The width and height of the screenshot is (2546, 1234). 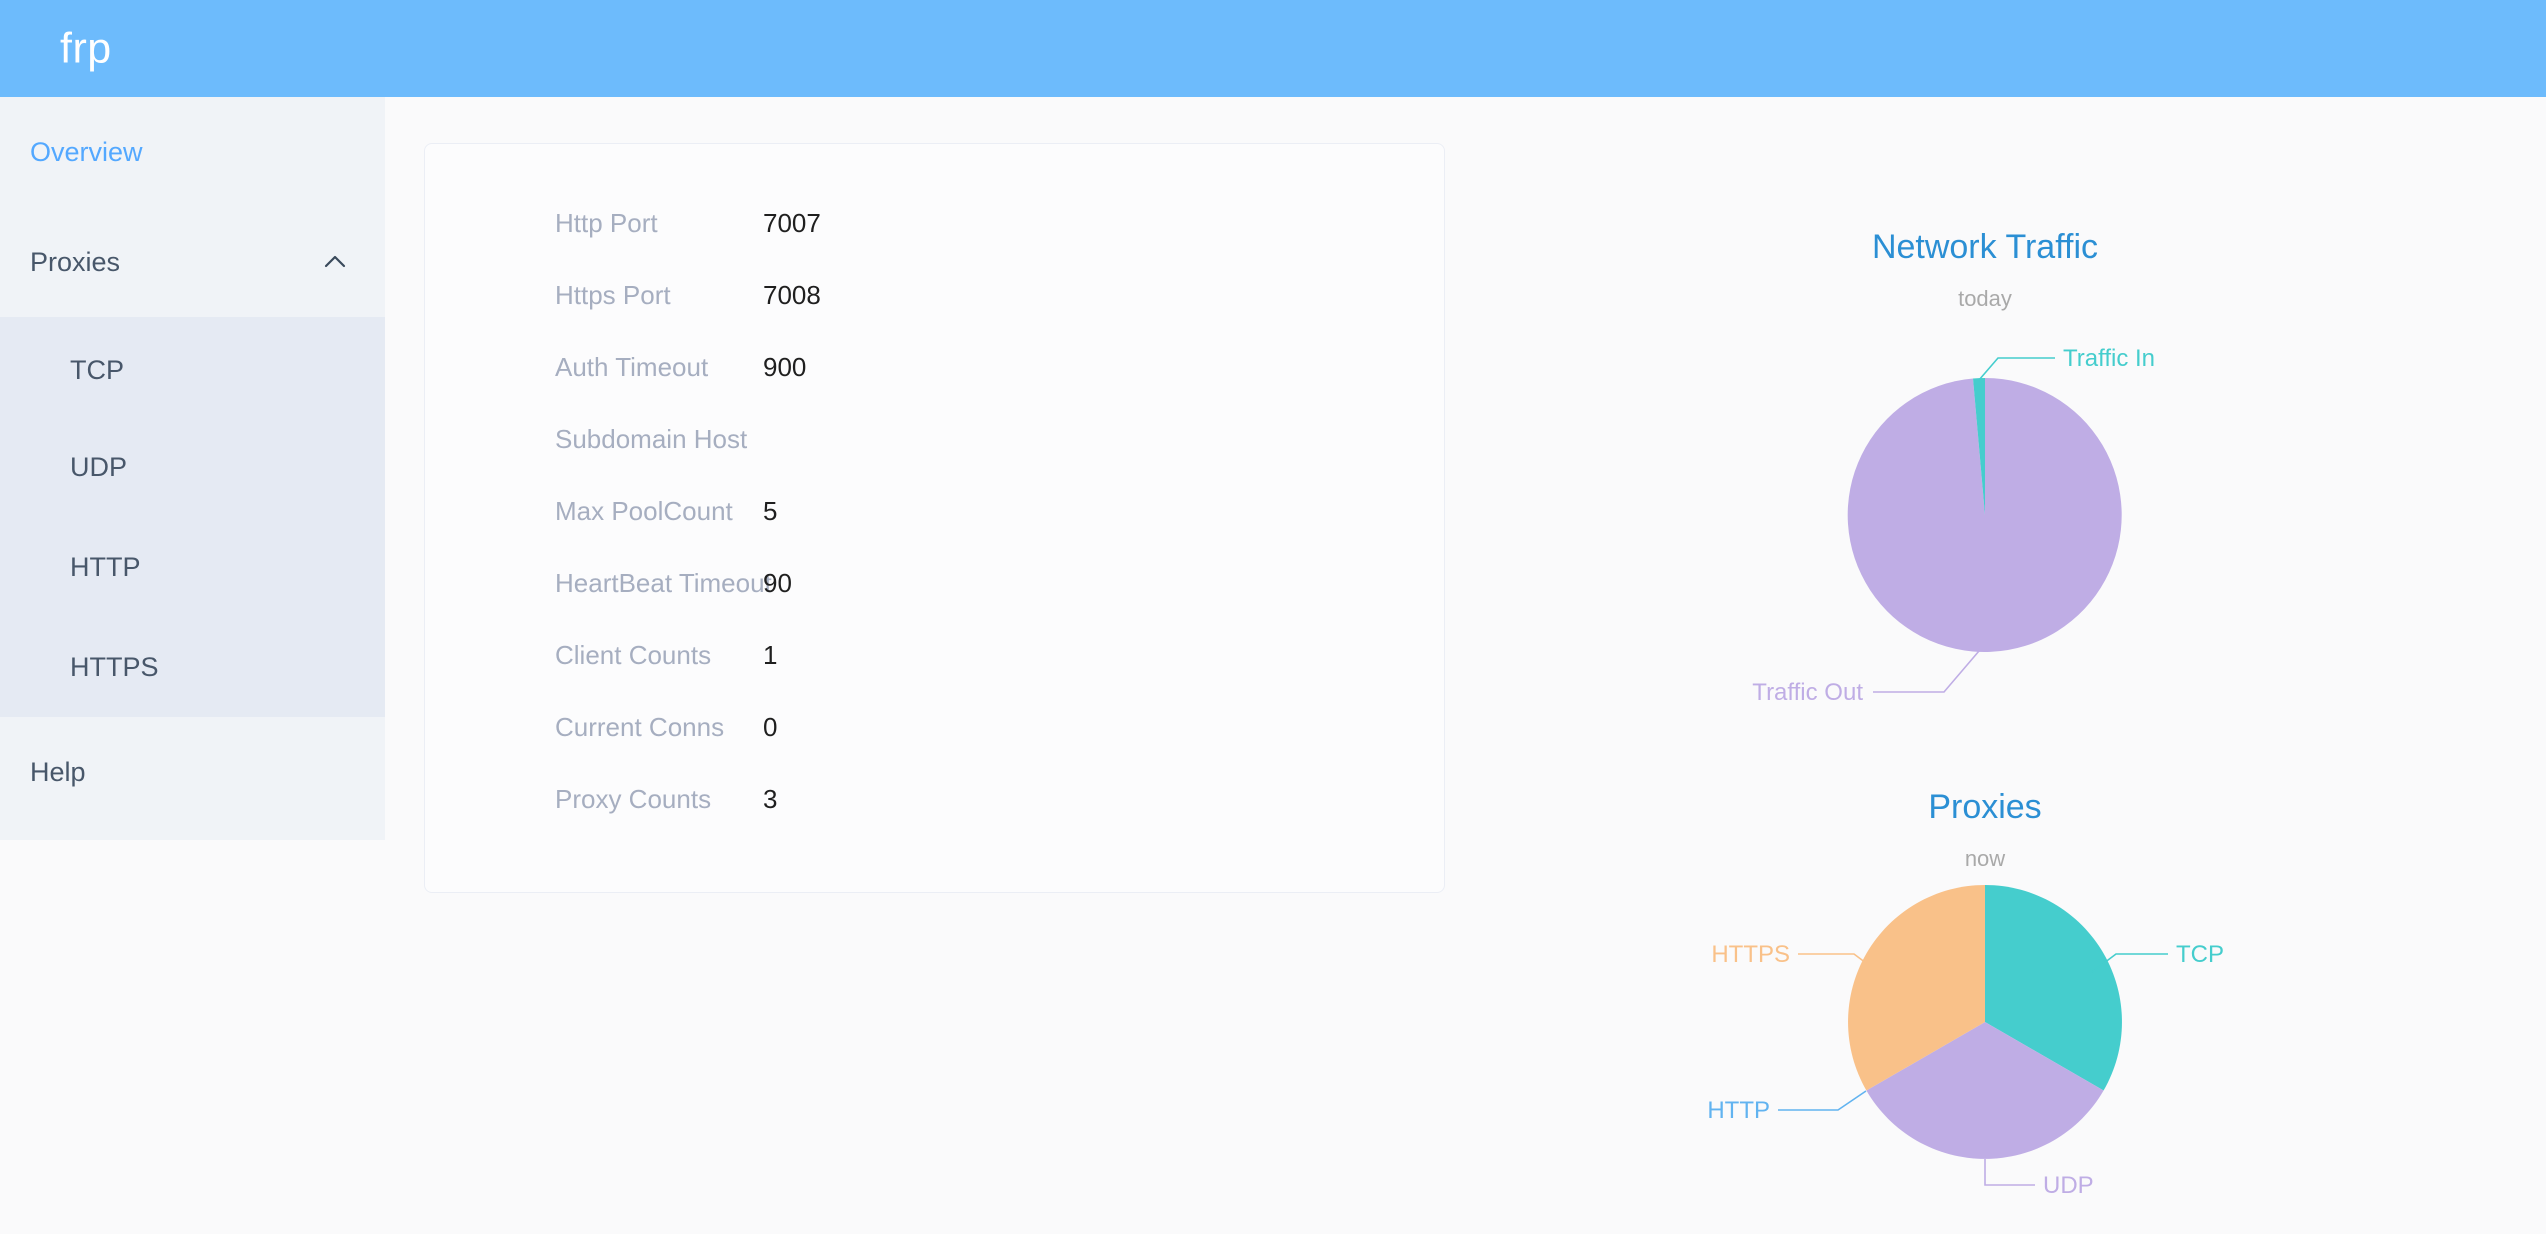 What do you see at coordinates (1926, 671) in the screenshot?
I see `pie-callout-line-traffic-out` at bounding box center [1926, 671].